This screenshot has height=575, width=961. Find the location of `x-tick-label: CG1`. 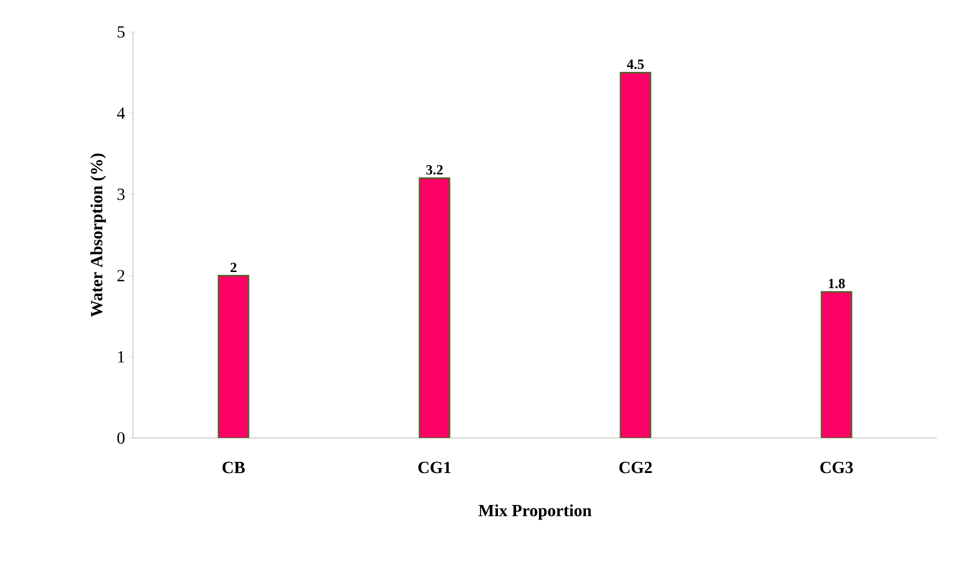

x-tick-label: CG1 is located at coordinates (434, 468).